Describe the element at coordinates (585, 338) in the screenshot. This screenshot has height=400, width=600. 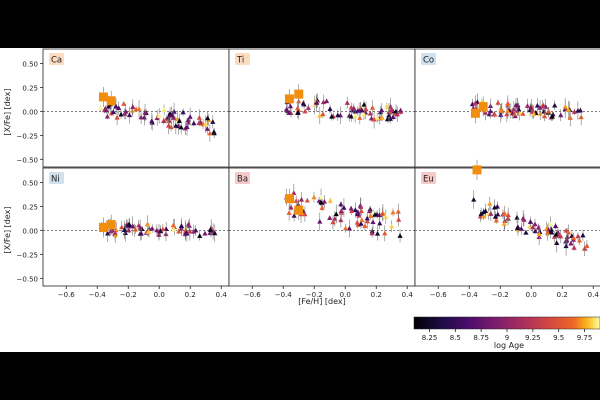
I see `colorbar-tick-label: 9.75` at that location.